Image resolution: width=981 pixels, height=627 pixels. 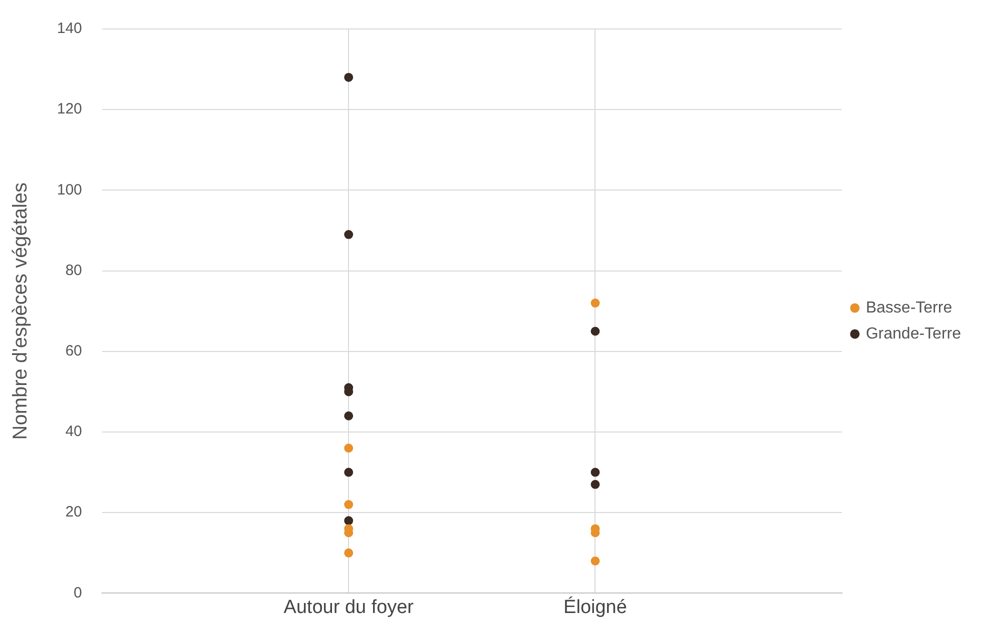 I want to click on y-axis-title: Nombre d'espèces végétales, so click(x=21, y=311).